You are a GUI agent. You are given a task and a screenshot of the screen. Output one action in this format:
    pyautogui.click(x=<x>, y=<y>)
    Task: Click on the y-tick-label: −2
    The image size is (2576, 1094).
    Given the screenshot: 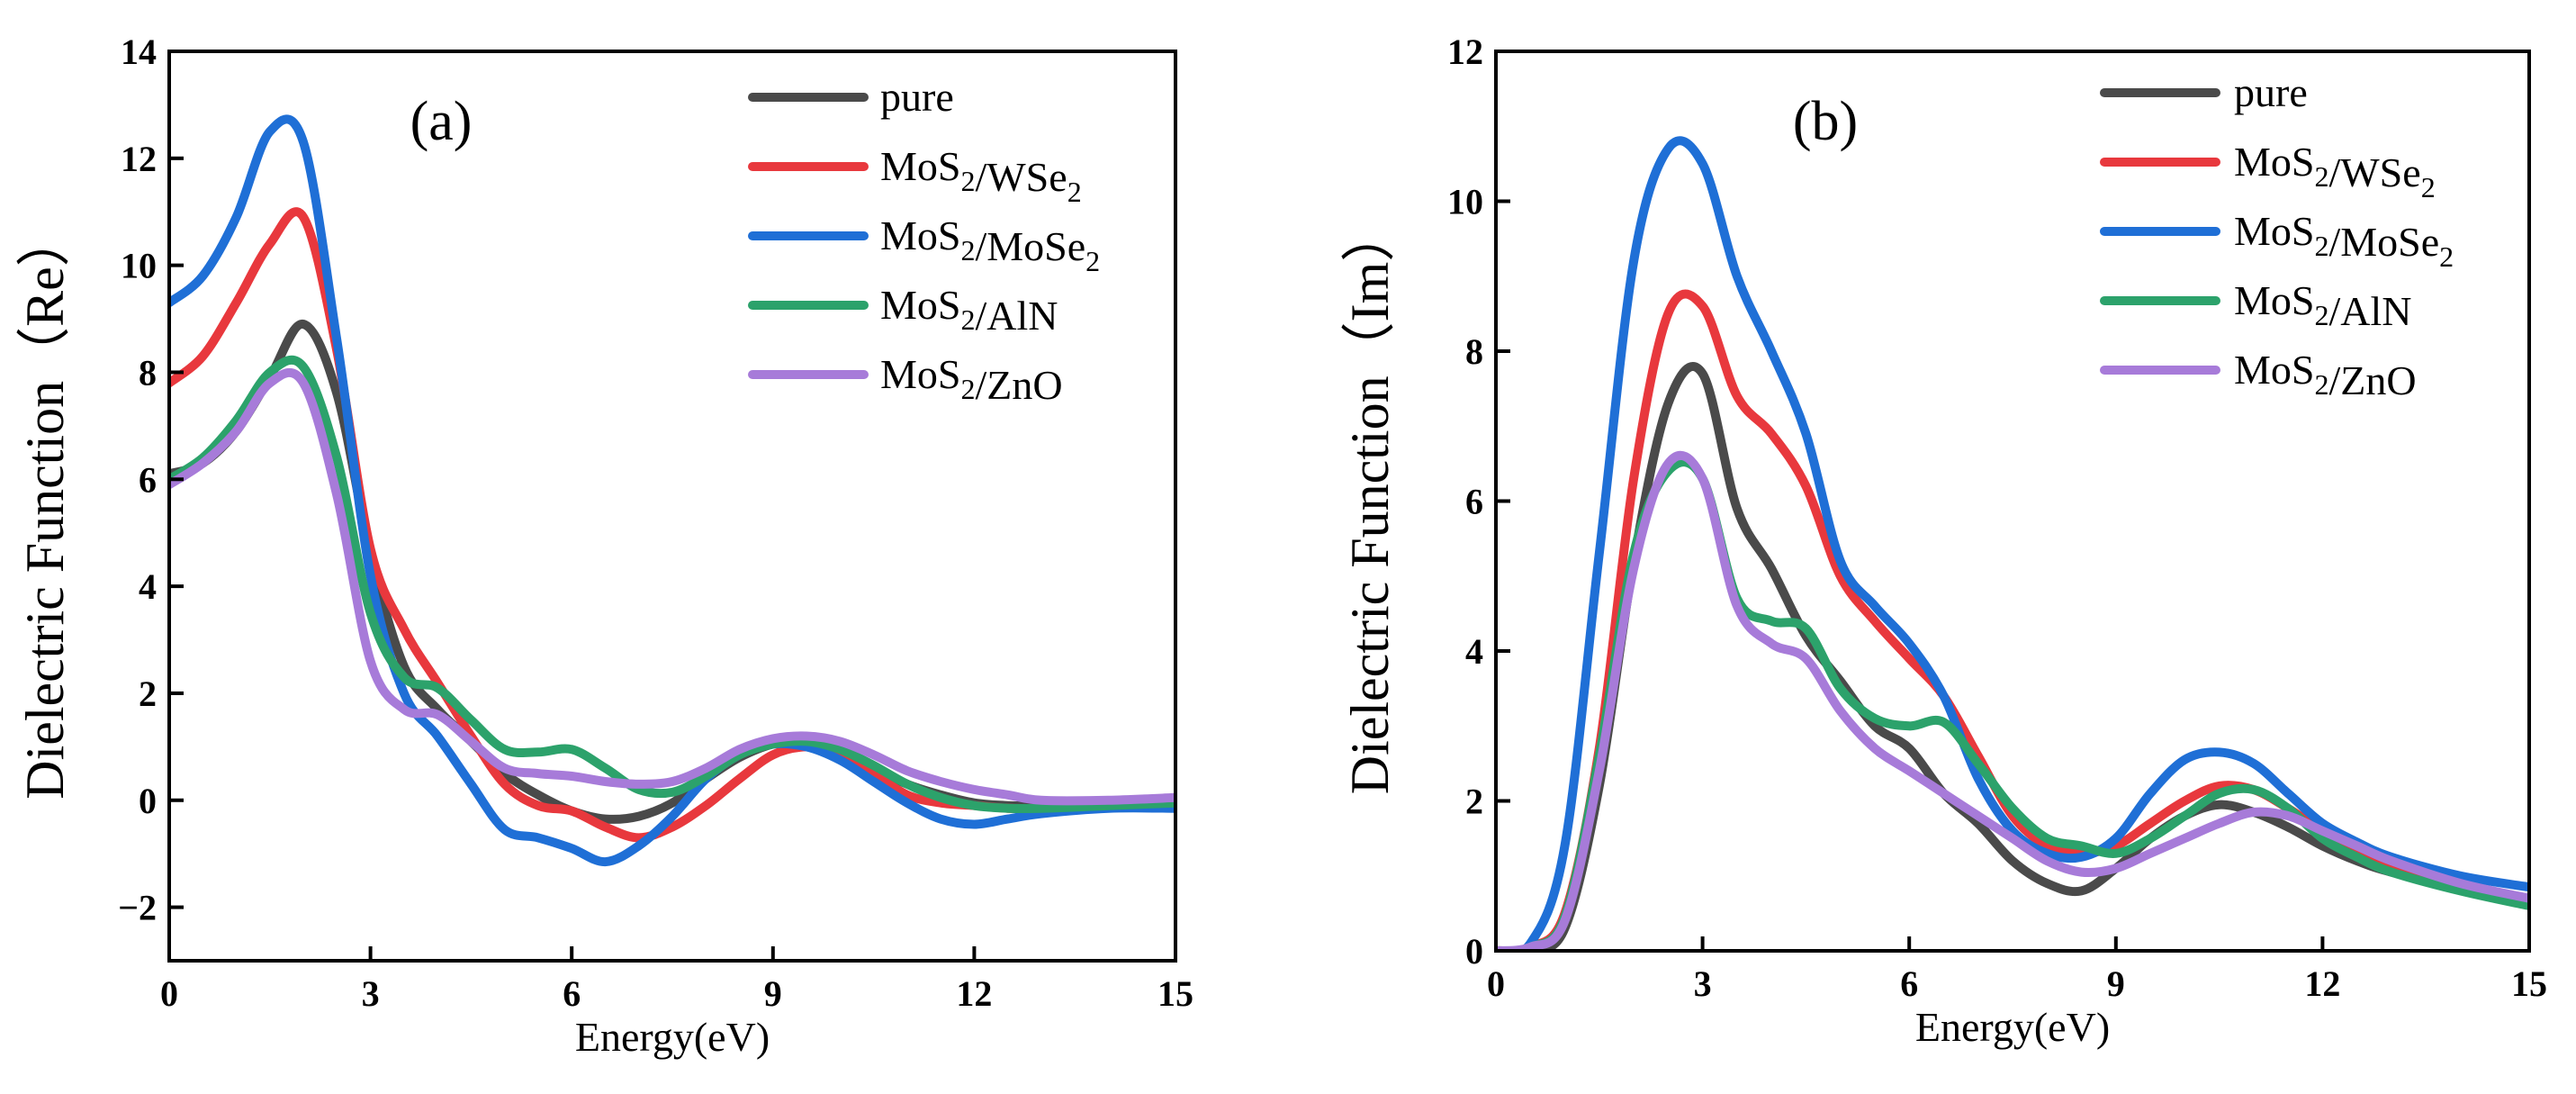 What is the action you would take?
    pyautogui.click(x=137, y=908)
    